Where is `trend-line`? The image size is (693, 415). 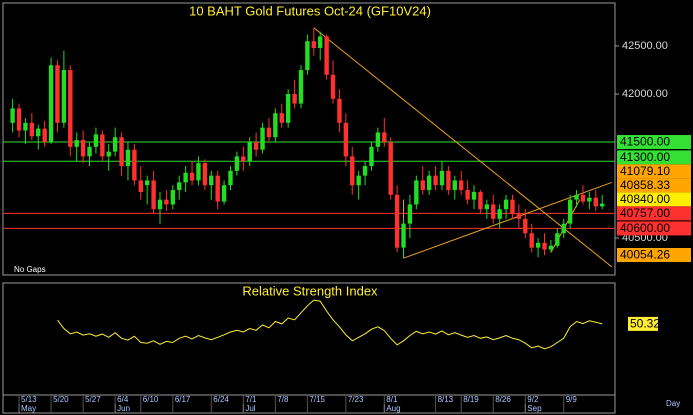 trend-line is located at coordinates (507, 220).